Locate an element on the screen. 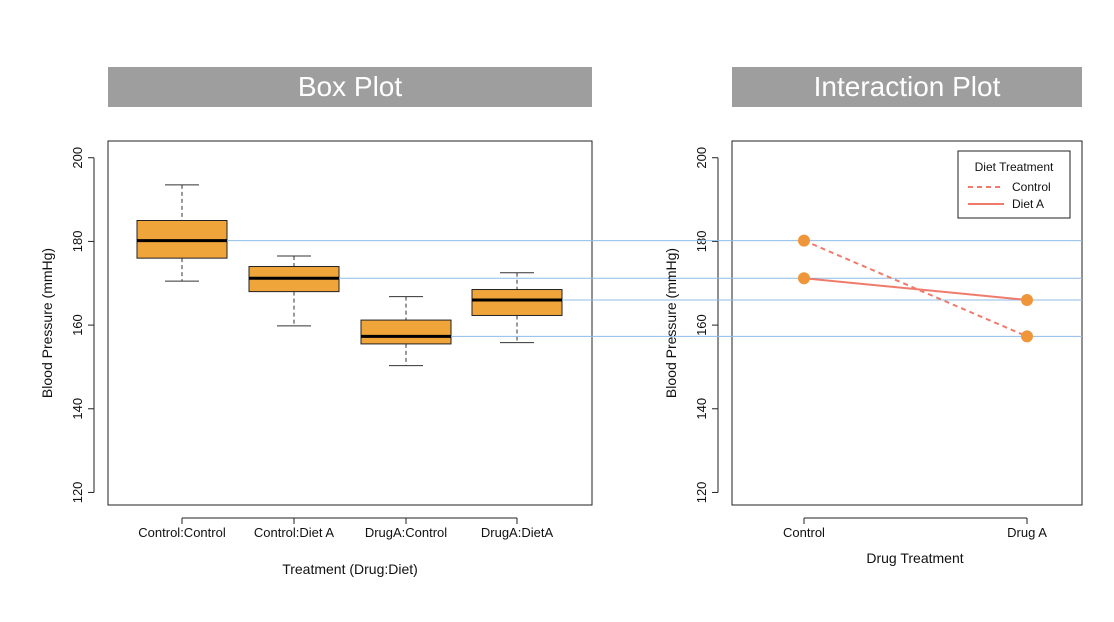 This screenshot has height=622, width=1114. box-plot-y-tick-label: 120 is located at coordinates (77, 493).